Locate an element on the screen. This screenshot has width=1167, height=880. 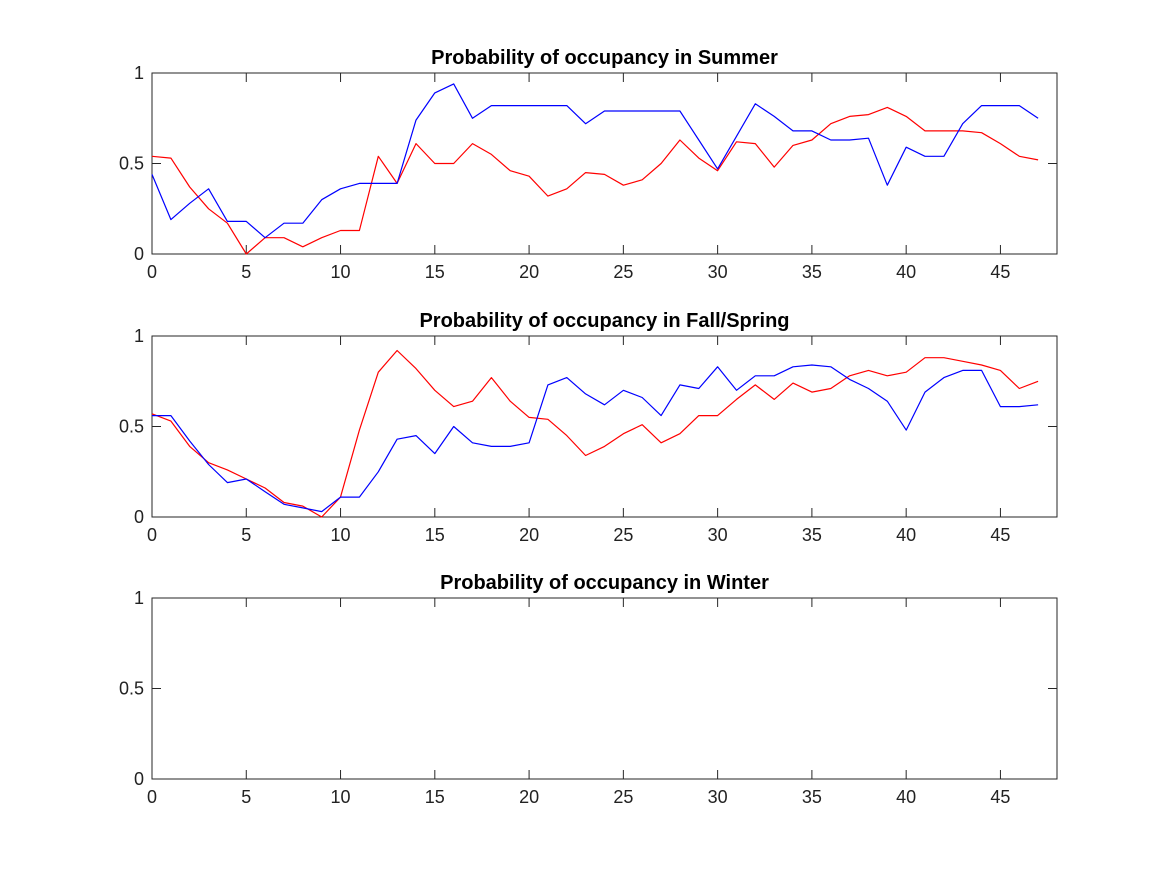
chart-title: Probability of occupancy in Summer is located at coordinates (604, 58).